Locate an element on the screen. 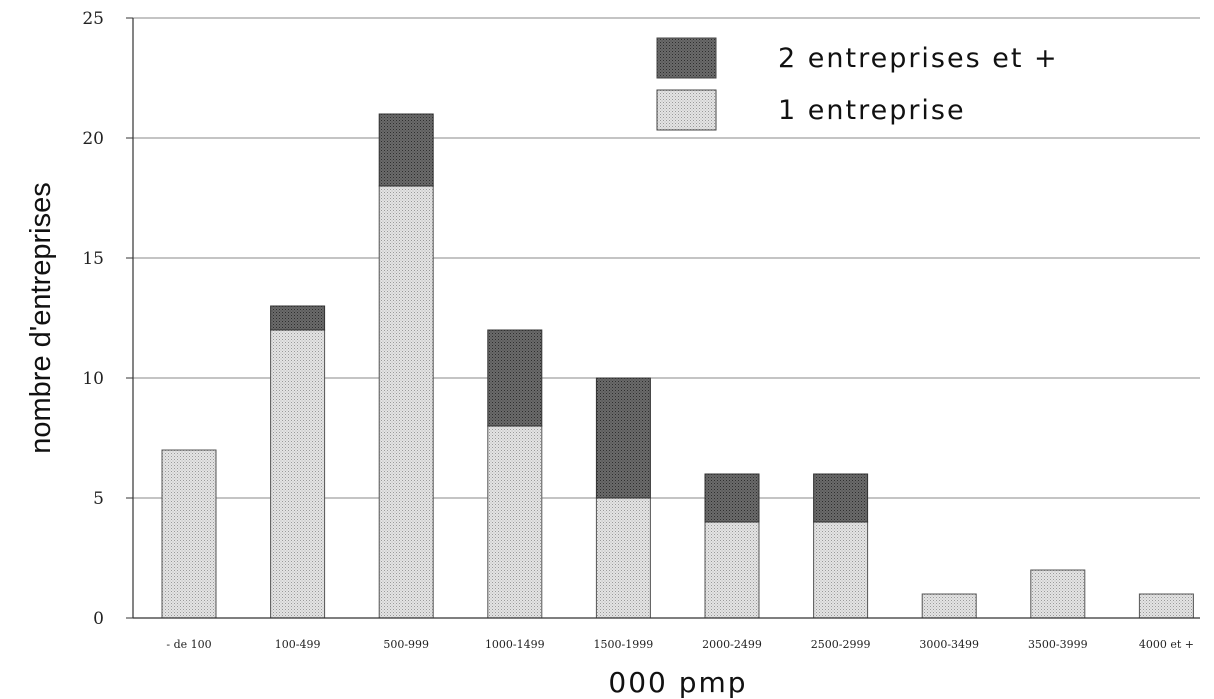 This screenshot has width=1214, height=699. x-axis-title: 000 pmp is located at coordinates (677, 682).